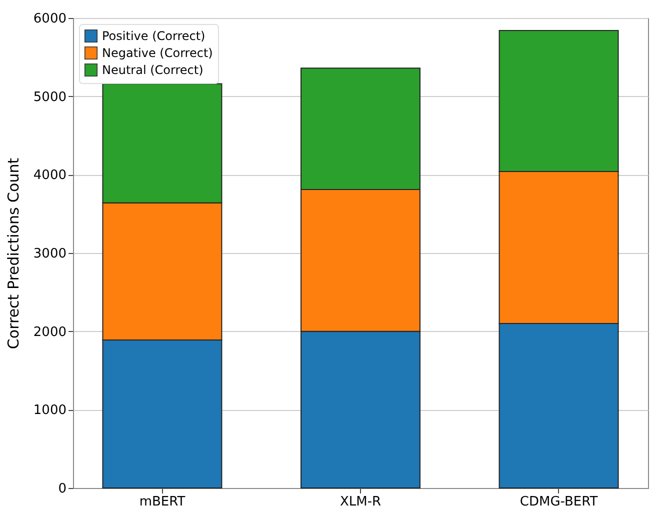  What do you see at coordinates (13, 254) in the screenshot?
I see `y-axis-title: Correct Predictions Count` at bounding box center [13, 254].